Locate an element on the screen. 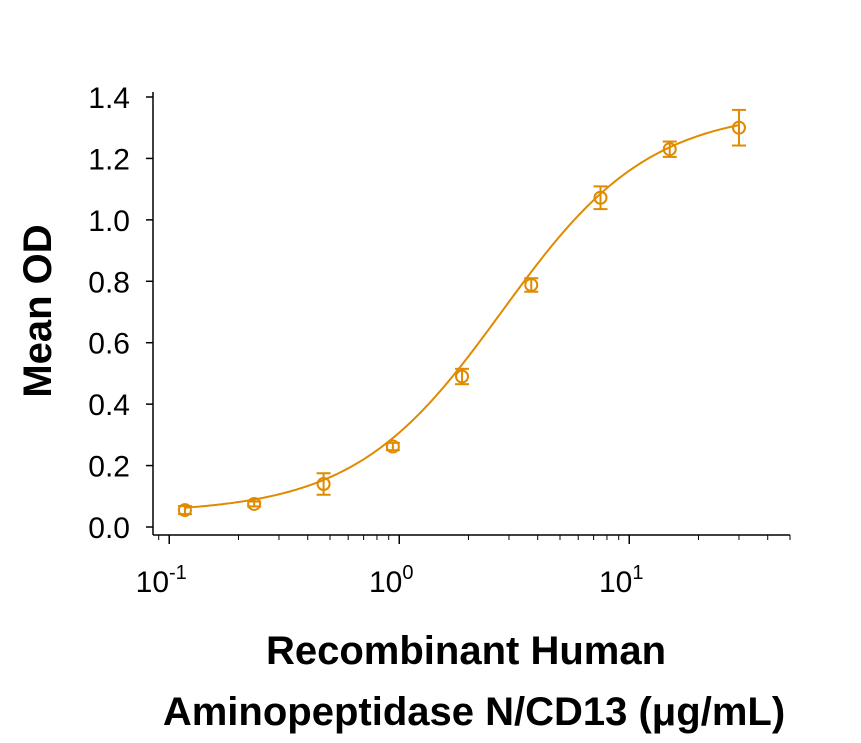 The width and height of the screenshot is (861, 743). x-tick-label: 10⁰ is located at coordinates (391, 580).